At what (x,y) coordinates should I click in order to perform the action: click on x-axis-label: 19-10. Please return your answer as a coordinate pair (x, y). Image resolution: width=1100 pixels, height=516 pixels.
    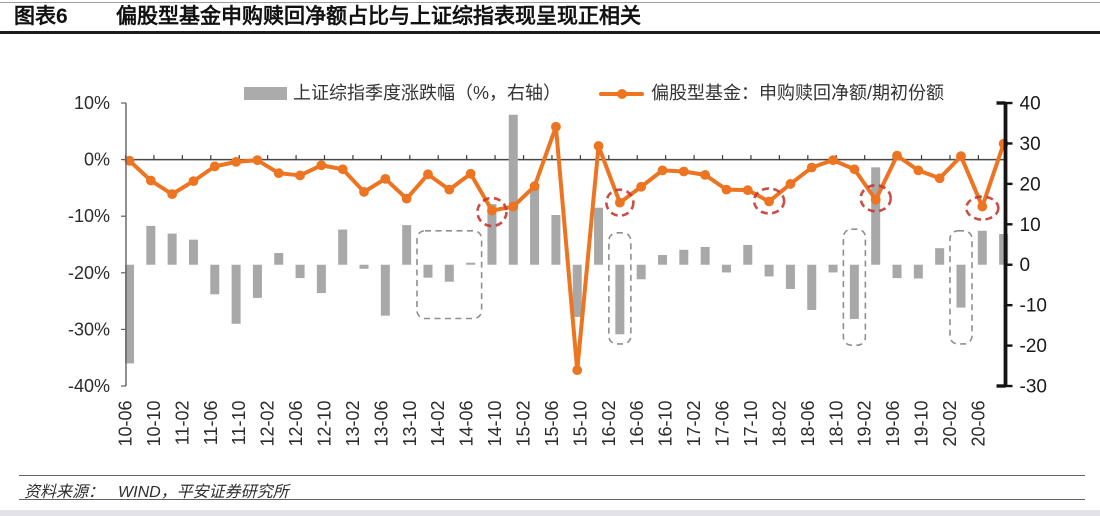
    Looking at the image, I should click on (922, 424).